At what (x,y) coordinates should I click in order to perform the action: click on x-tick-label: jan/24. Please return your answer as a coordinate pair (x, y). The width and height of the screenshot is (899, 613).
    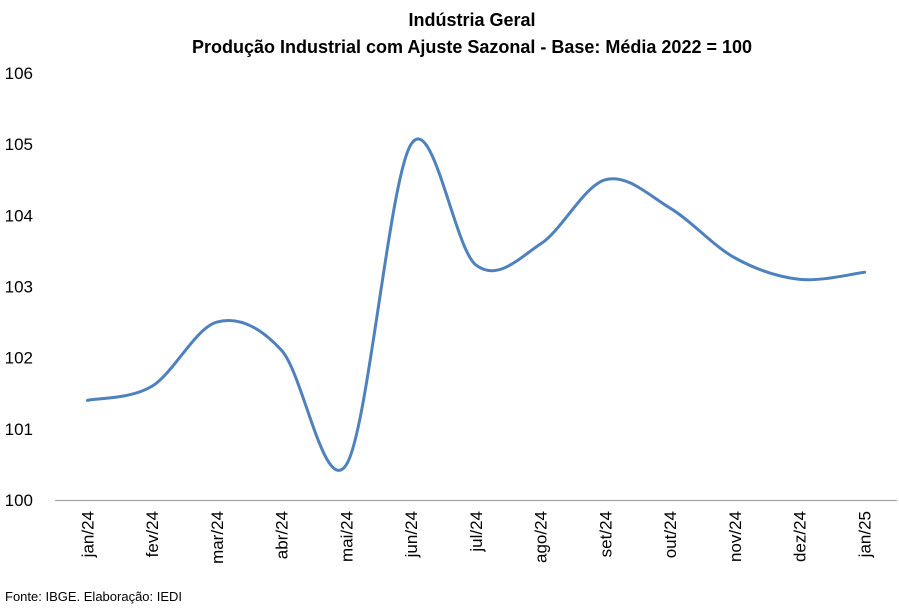
    Looking at the image, I should click on (87, 534).